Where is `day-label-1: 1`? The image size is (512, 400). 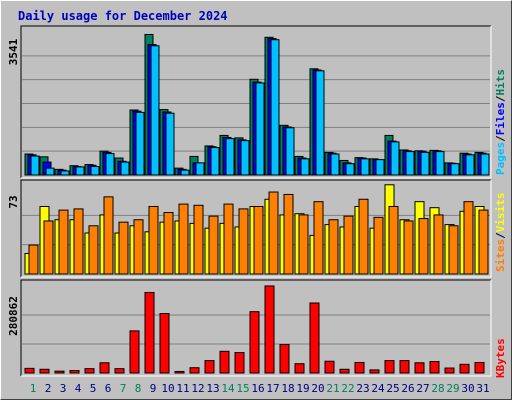
day-label-1: 1 is located at coordinates (33, 388).